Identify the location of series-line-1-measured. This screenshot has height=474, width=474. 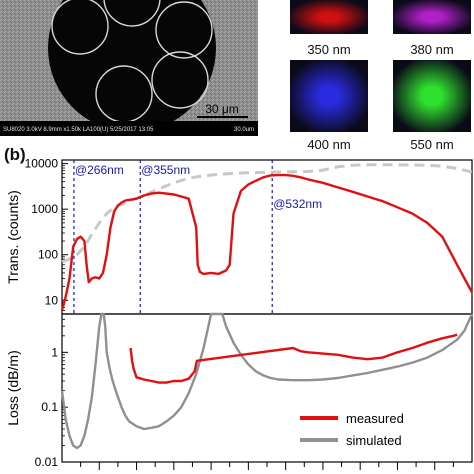
(293, 358).